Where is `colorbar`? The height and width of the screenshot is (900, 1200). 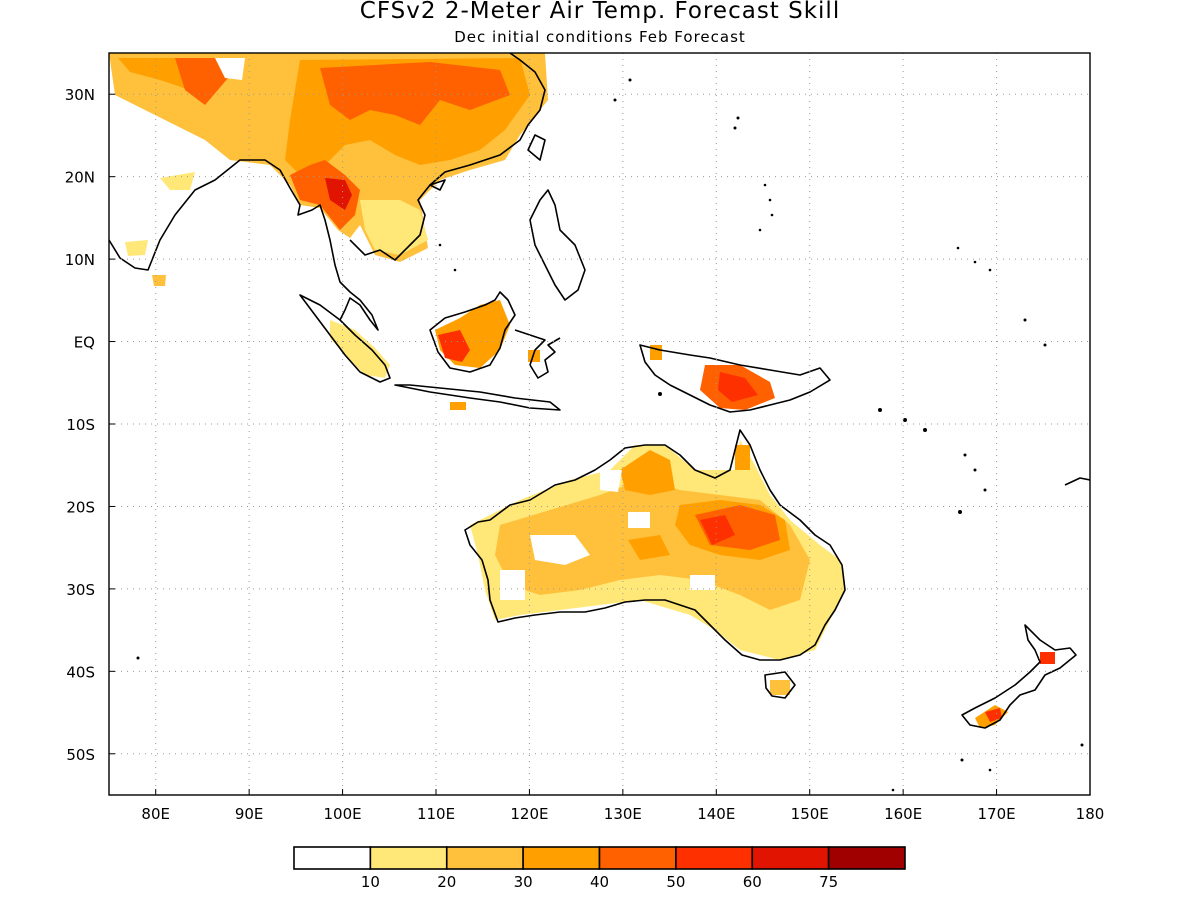
colorbar is located at coordinates (599, 858).